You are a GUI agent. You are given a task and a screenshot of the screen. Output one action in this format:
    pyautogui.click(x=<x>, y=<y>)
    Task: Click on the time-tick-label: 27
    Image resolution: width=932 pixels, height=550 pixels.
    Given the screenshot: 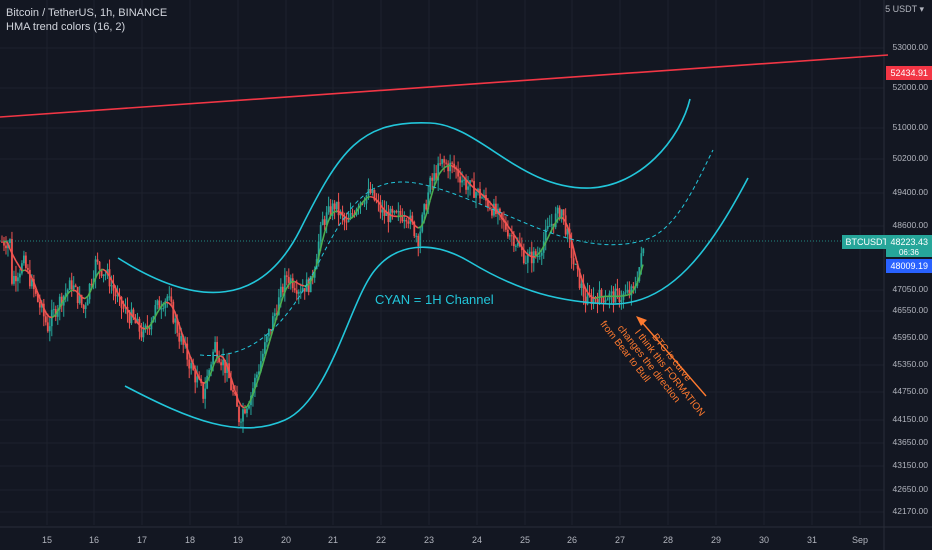 What is the action you would take?
    pyautogui.click(x=620, y=540)
    